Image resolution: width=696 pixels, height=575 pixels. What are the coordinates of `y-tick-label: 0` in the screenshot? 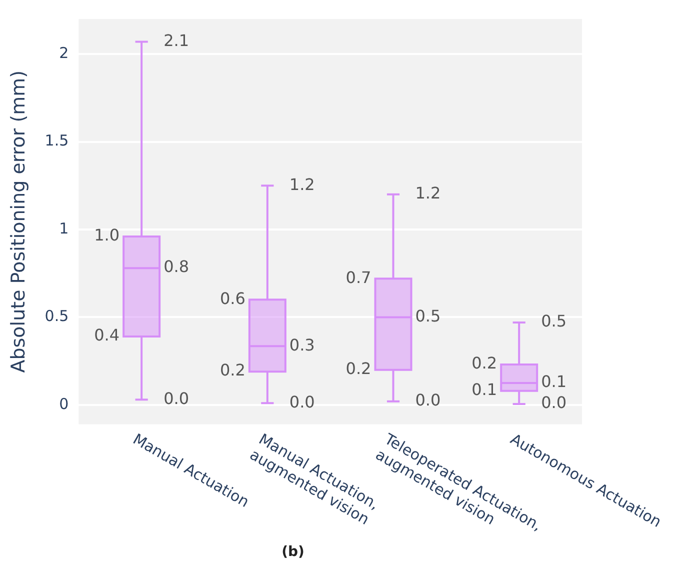 It's located at (64, 403).